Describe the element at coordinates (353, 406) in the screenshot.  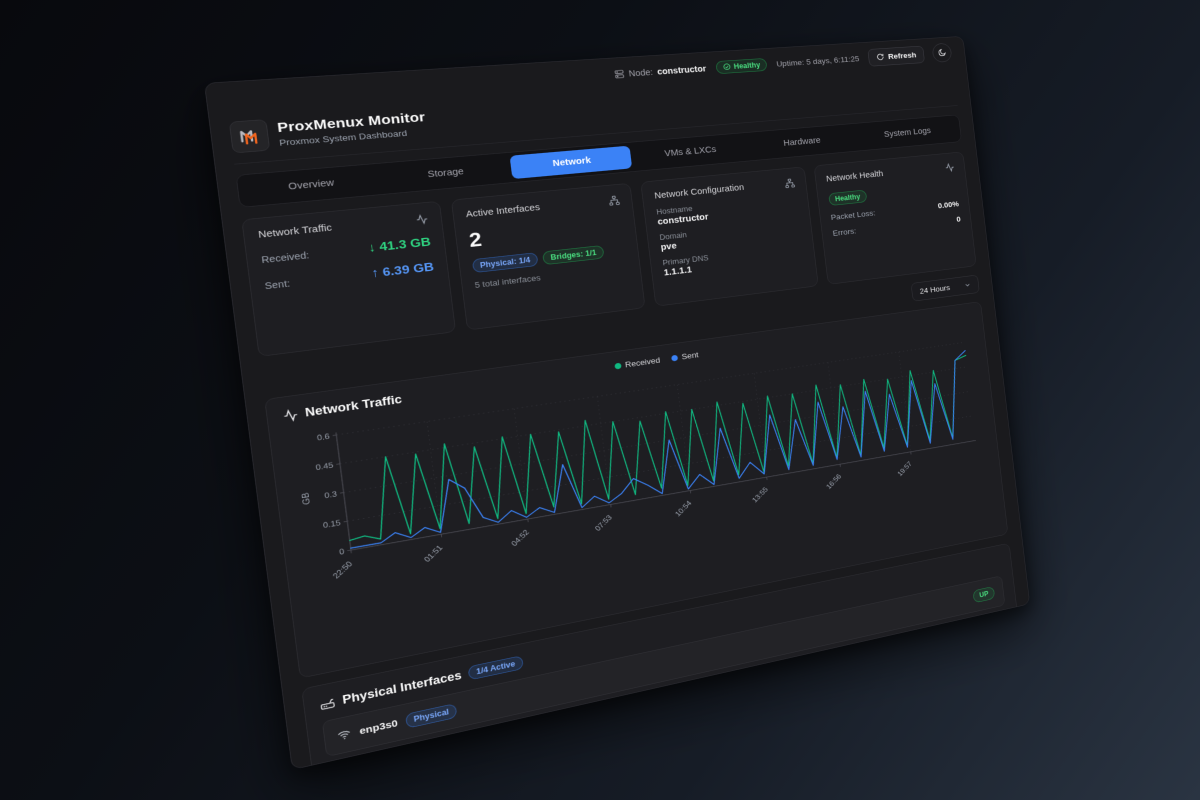
I see `chart-title: Network Traffic` at that location.